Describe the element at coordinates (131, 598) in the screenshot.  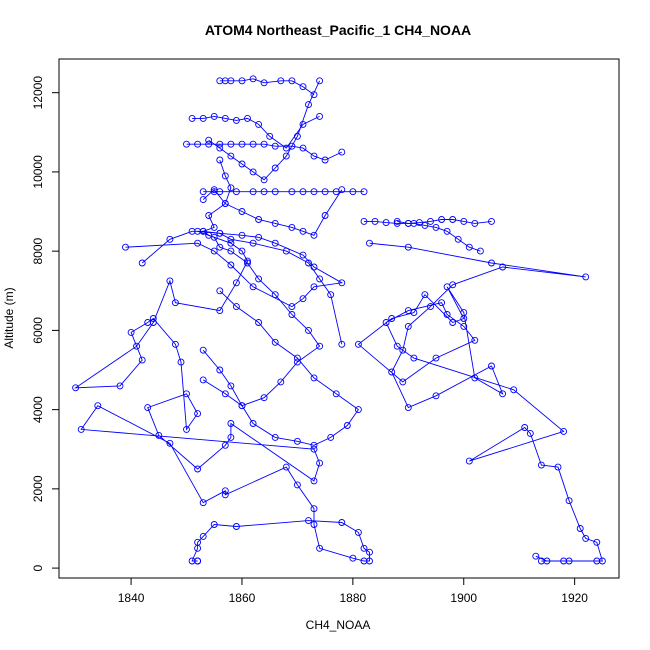
I see `x-tick-label: 1840` at that location.